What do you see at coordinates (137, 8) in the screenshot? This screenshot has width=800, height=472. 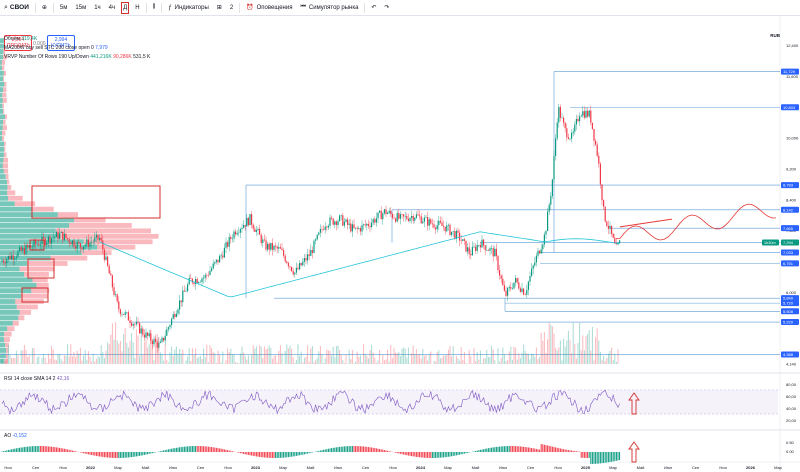 I see `interval-week: Н` at bounding box center [137, 8].